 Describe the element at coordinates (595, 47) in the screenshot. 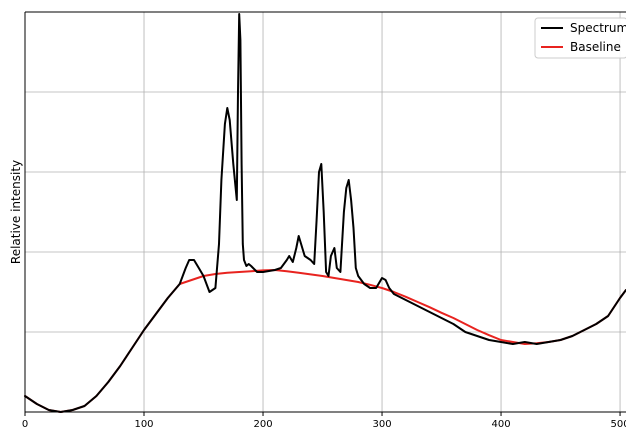

I see `legend-label-baseline: Baseline` at that location.